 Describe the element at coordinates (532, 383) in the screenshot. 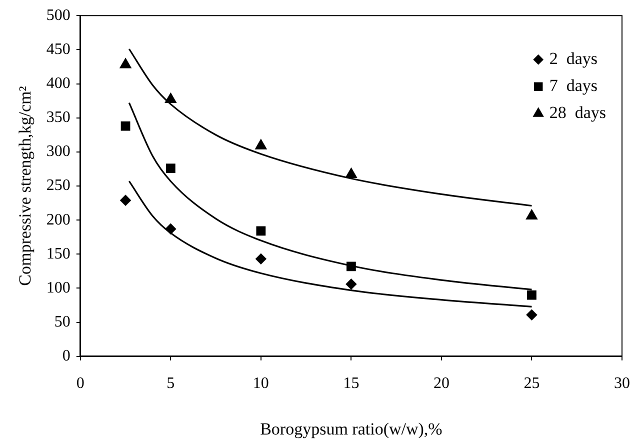

I see `x-tick-label: 25` at that location.